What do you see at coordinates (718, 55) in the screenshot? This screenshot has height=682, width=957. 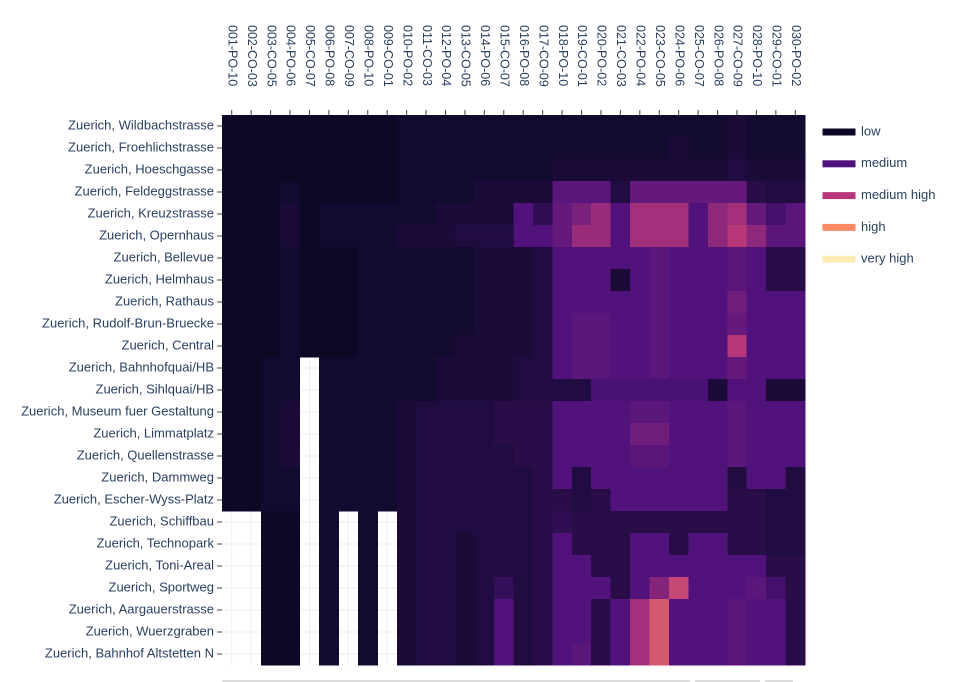 I see `x-tick-label: 026-PO-08` at bounding box center [718, 55].